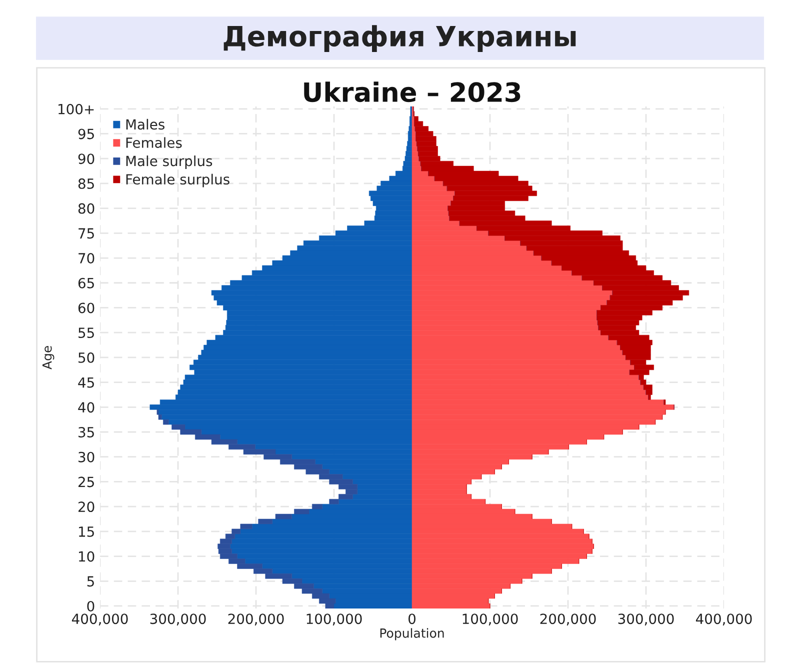 Image resolution: width=800 pixels, height=665 pixels. Describe the element at coordinates (86, 507) in the screenshot. I see `y-tick-label: 20` at that location.